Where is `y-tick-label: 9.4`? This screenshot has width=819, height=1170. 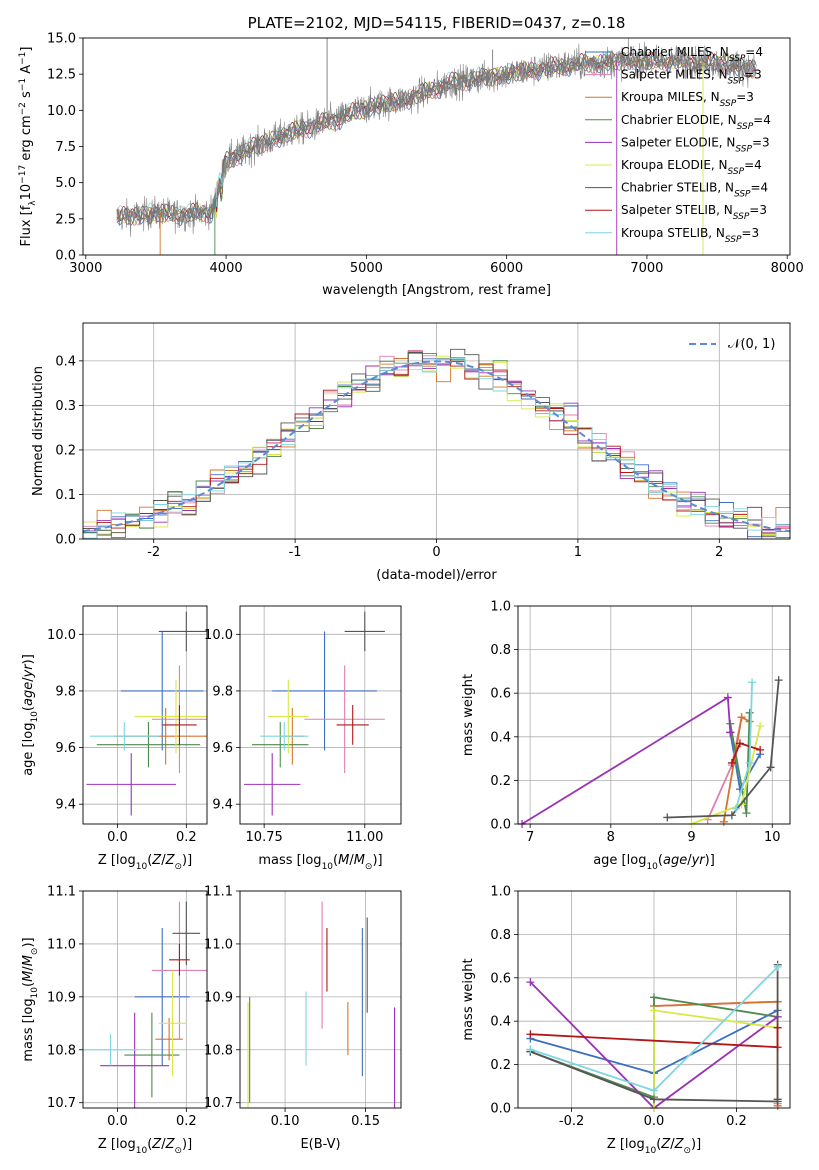 y-tick-label: 9.4 is located at coordinates (65, 805).